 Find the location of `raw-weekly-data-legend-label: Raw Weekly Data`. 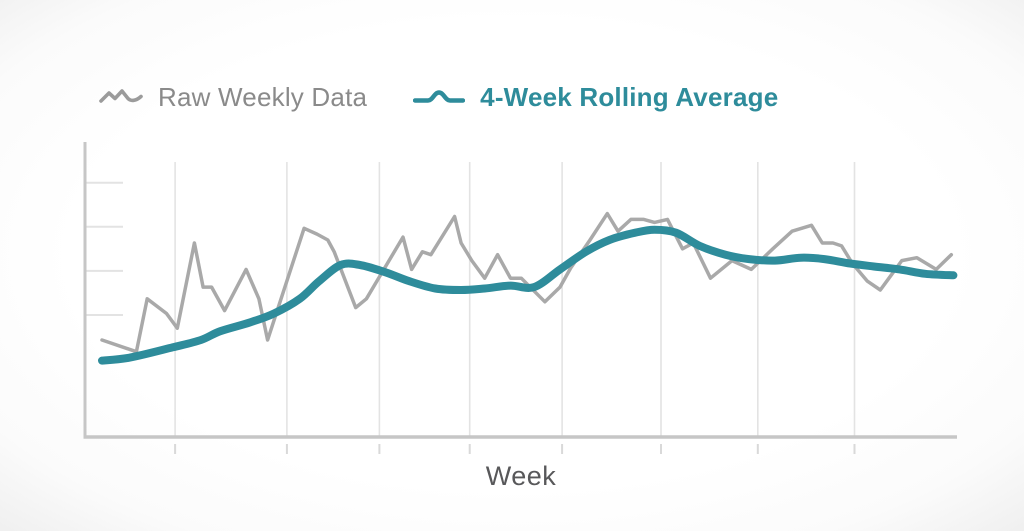

raw-weekly-data-legend-label: Raw Weekly Data is located at coordinates (263, 97).